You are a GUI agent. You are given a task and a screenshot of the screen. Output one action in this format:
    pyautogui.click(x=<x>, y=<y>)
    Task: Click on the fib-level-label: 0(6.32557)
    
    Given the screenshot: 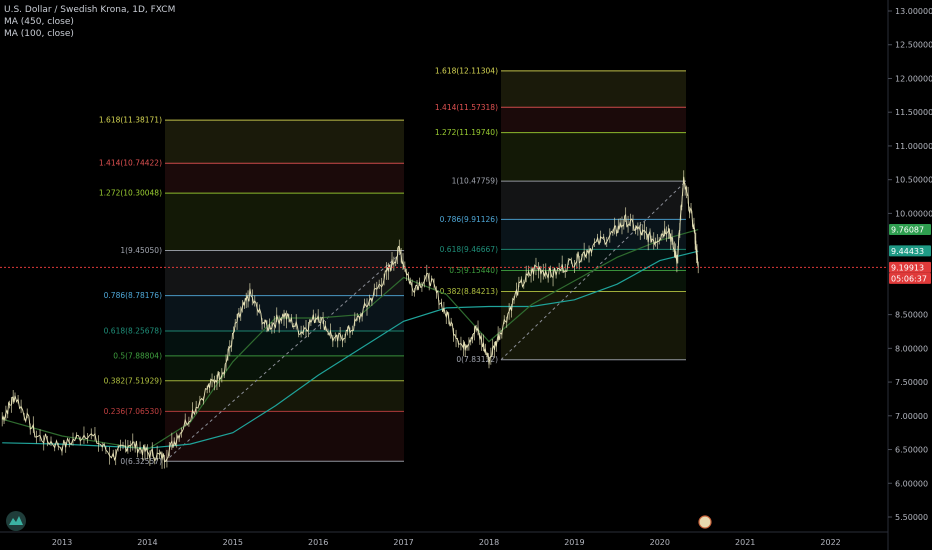 What is the action you would take?
    pyautogui.click(x=141, y=461)
    